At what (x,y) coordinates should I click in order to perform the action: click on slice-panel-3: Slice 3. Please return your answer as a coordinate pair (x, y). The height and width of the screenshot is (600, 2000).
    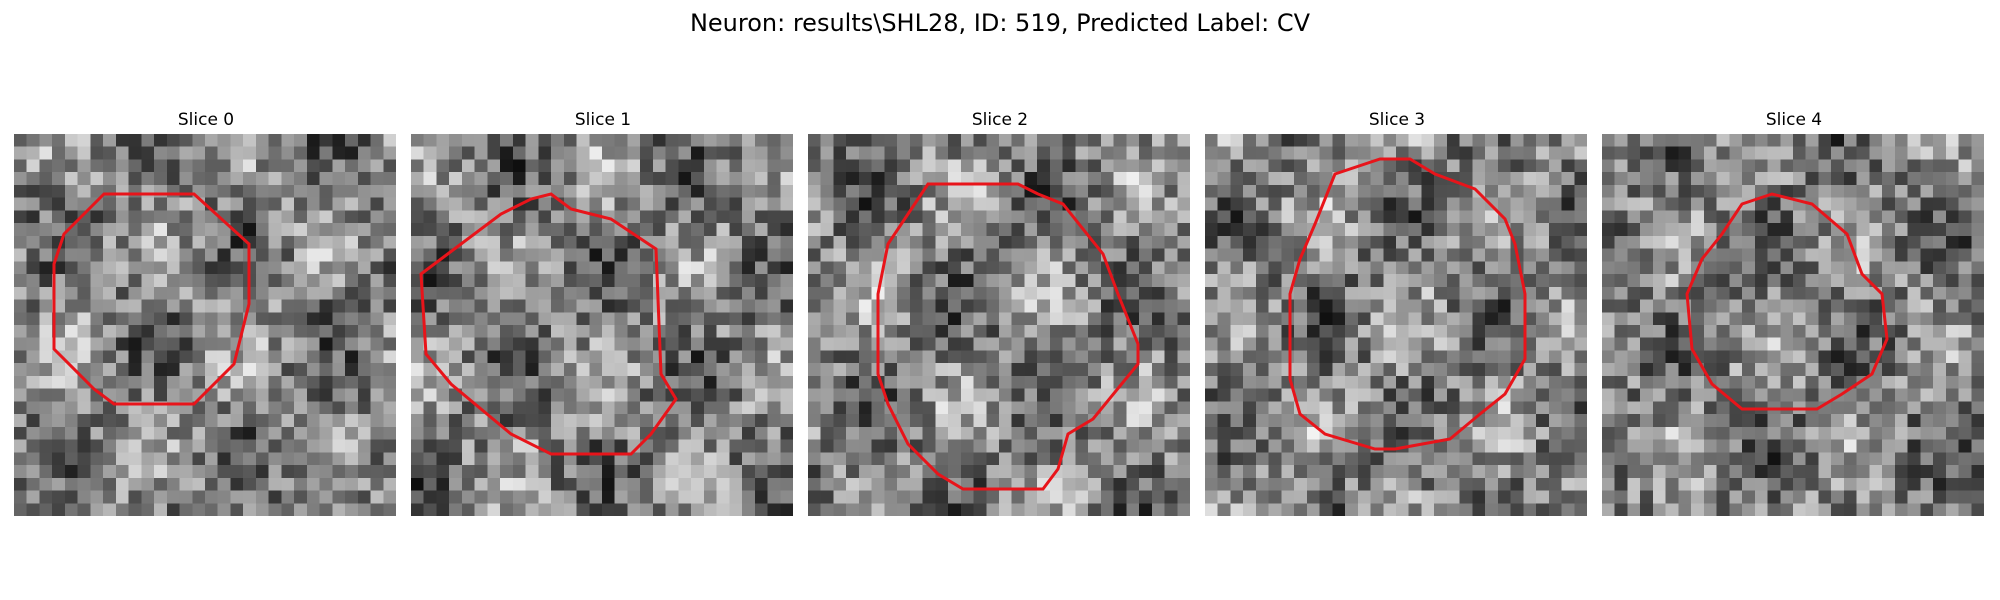
    Looking at the image, I should click on (1397, 312).